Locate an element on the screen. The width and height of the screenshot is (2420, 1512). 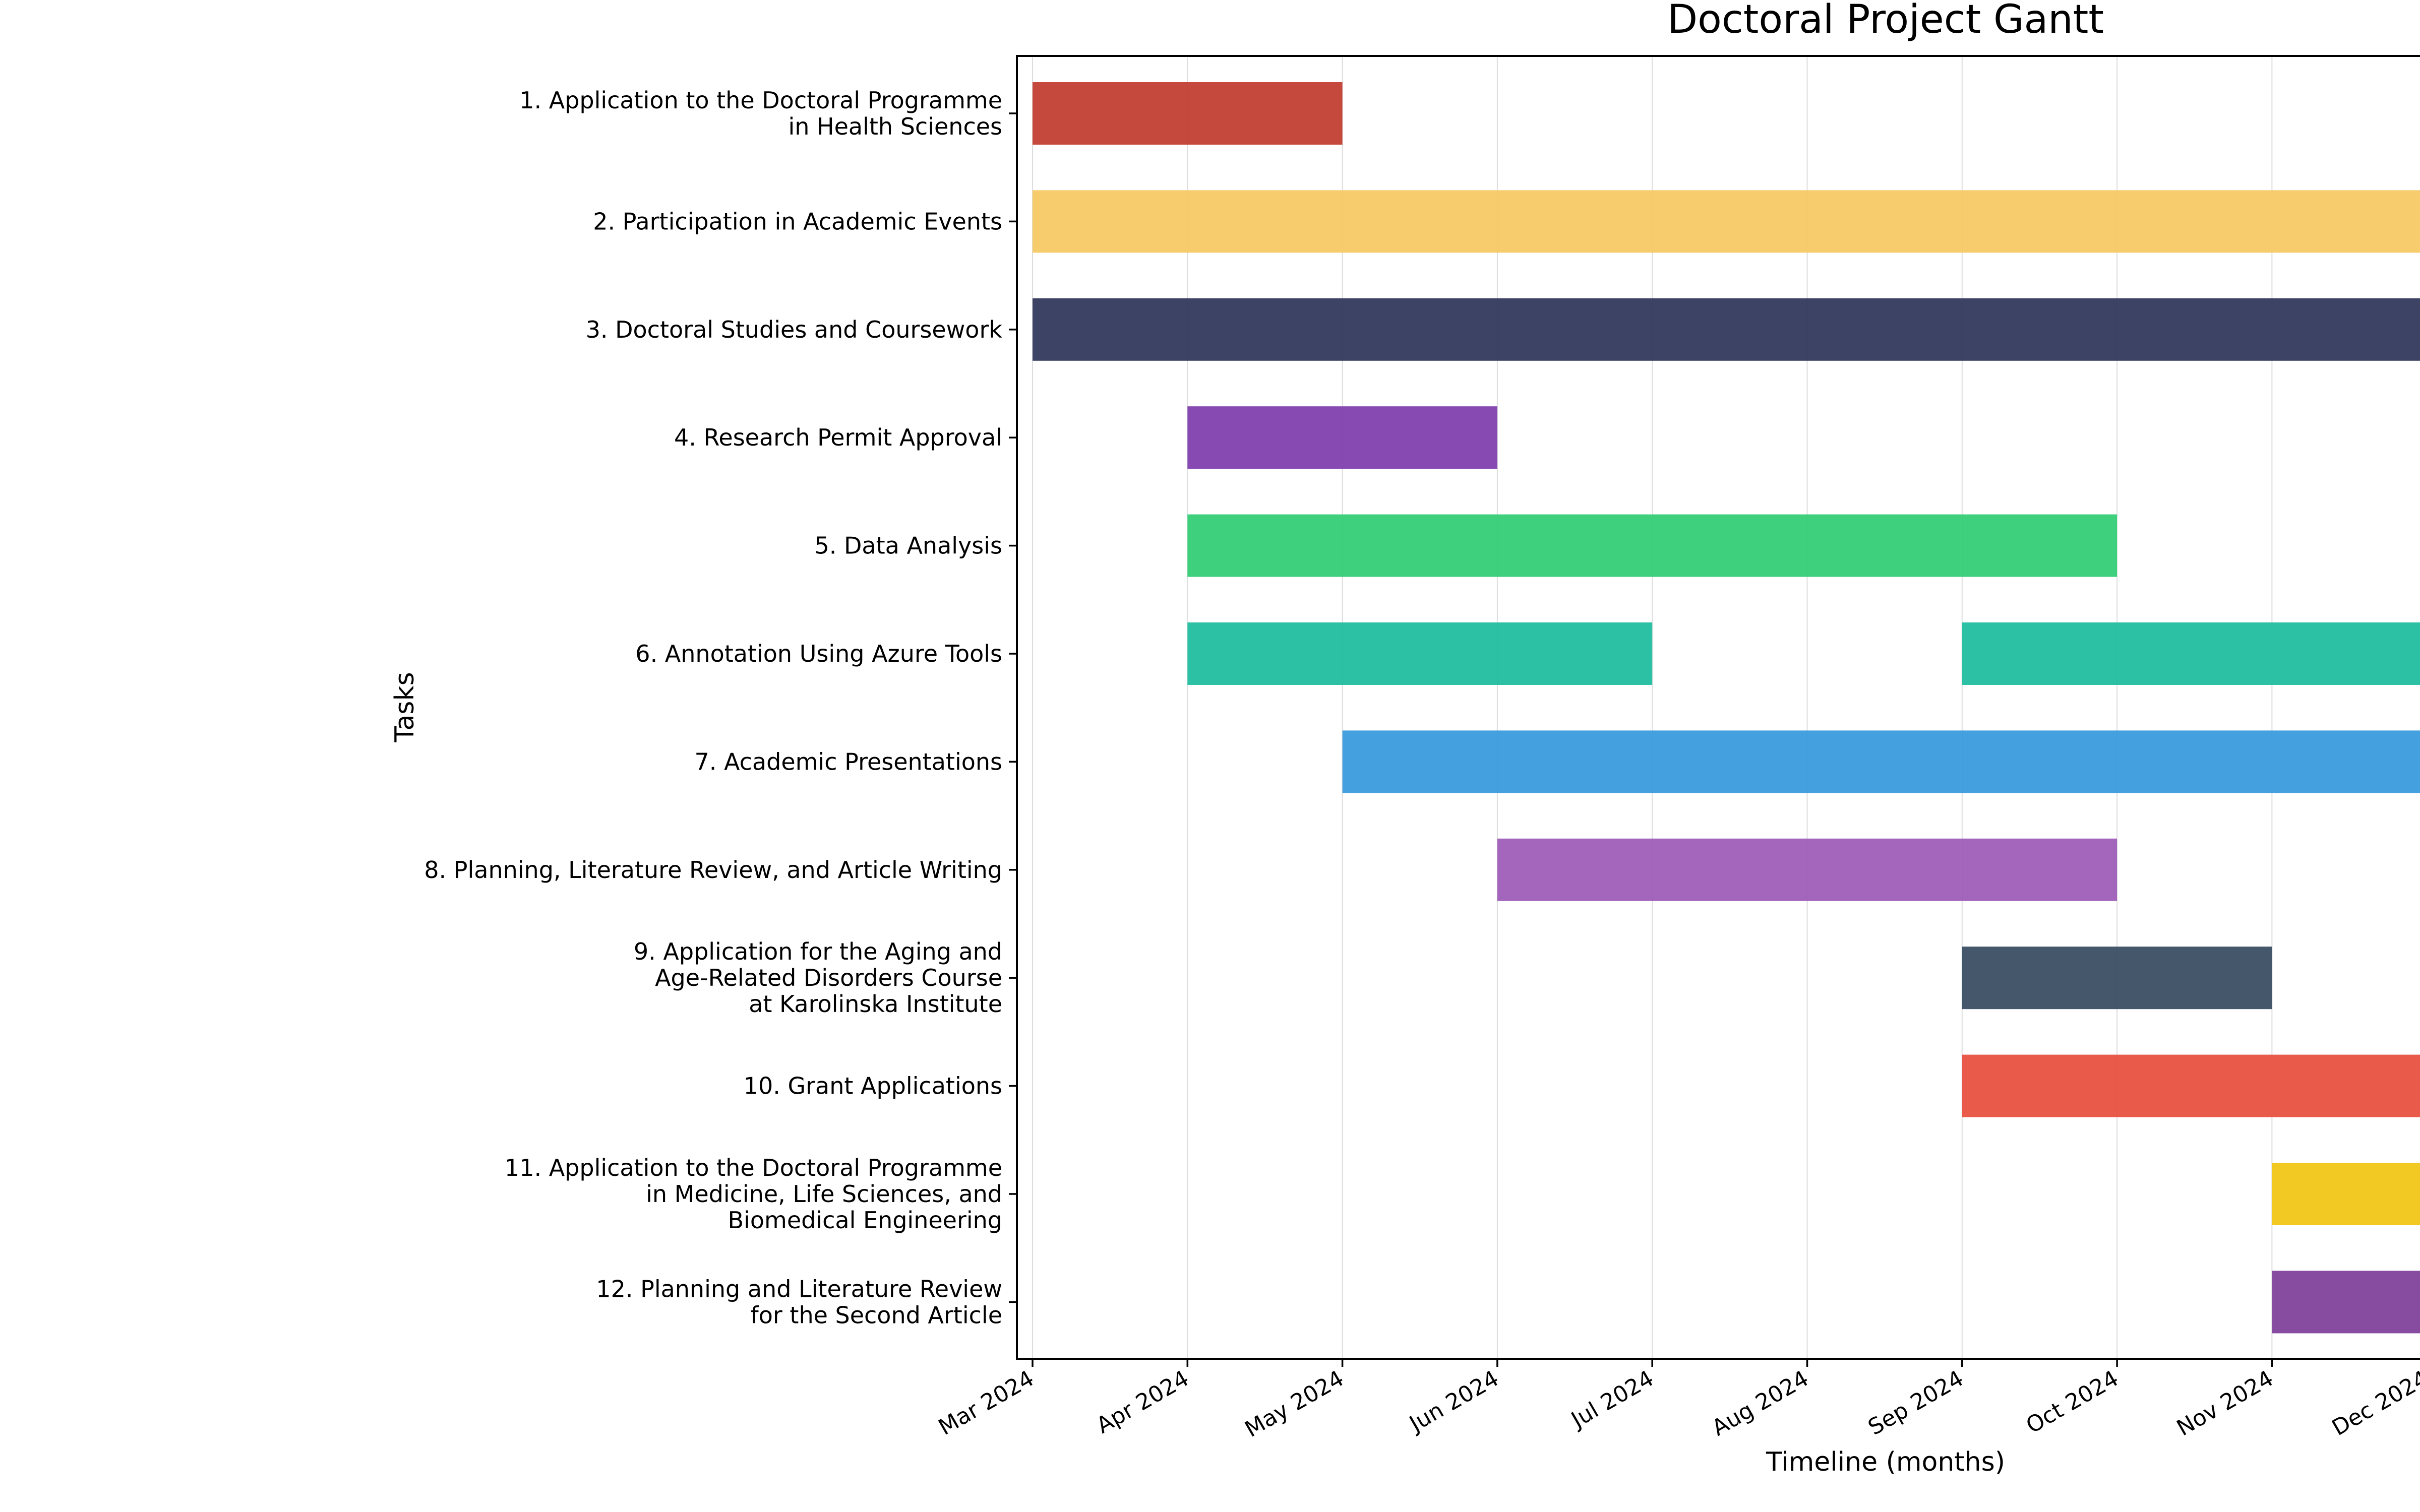
x-tick-label: Aug 2024 is located at coordinates (1760, 1403).